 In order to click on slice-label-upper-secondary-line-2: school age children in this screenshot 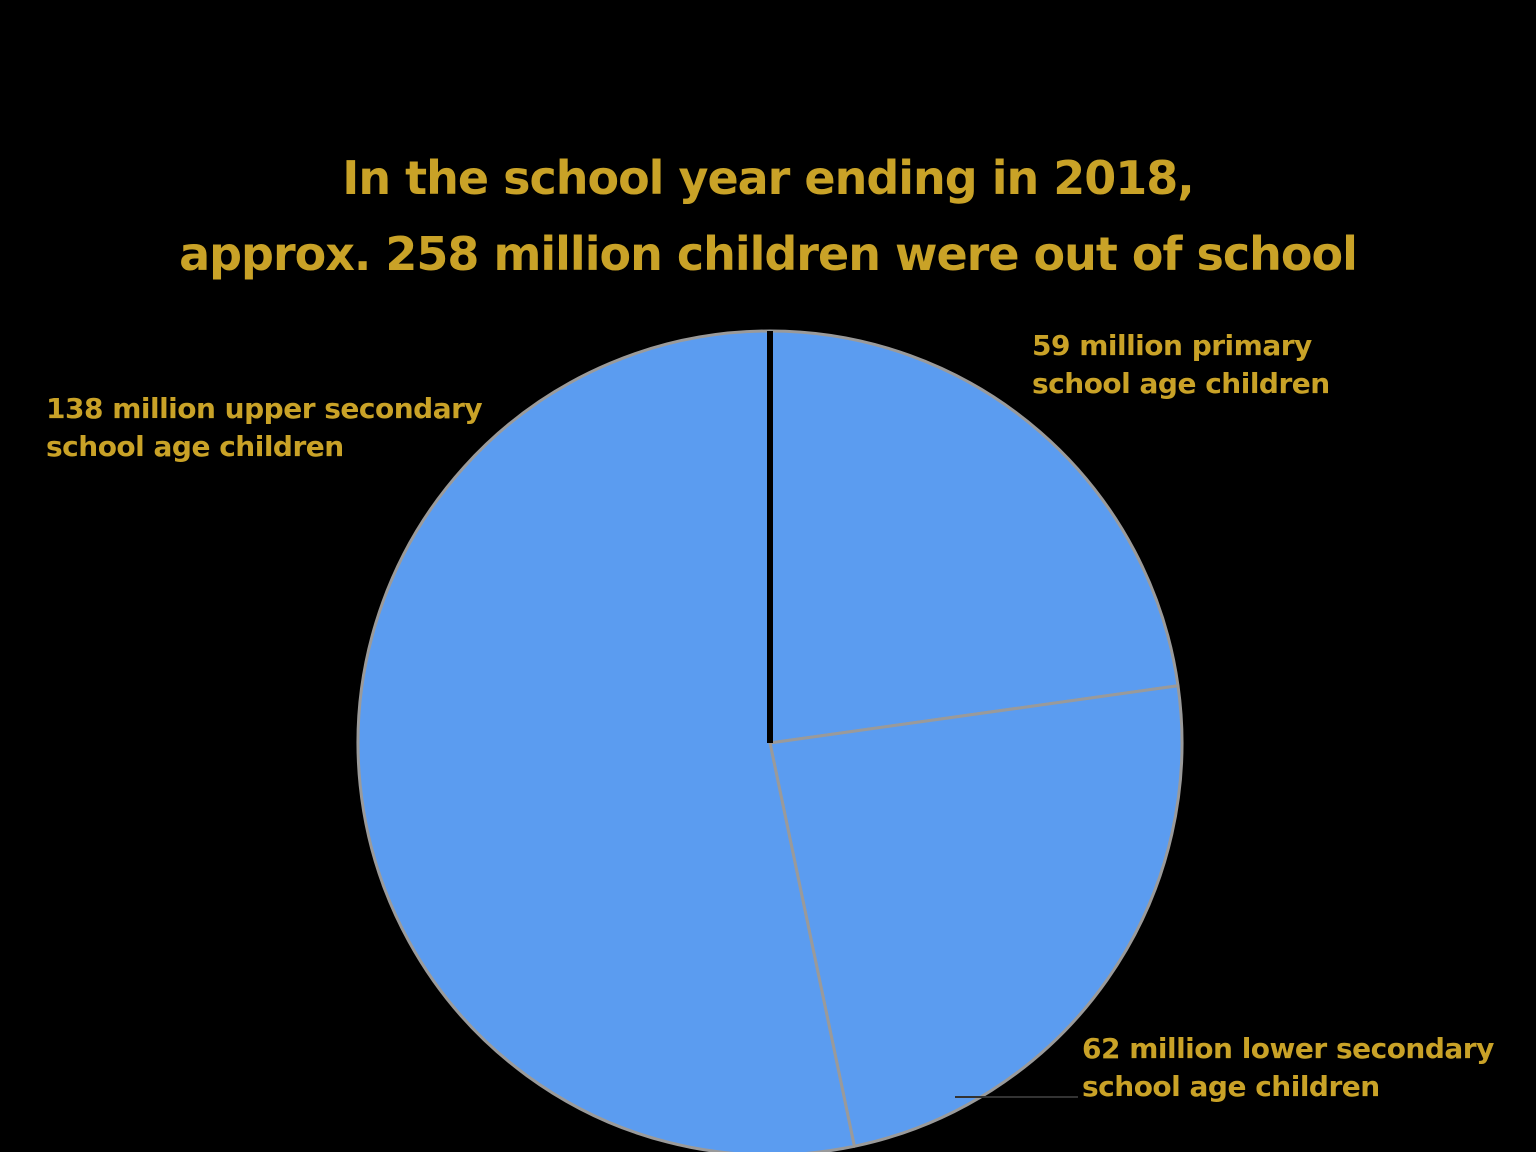, I will do `click(195, 446)`.